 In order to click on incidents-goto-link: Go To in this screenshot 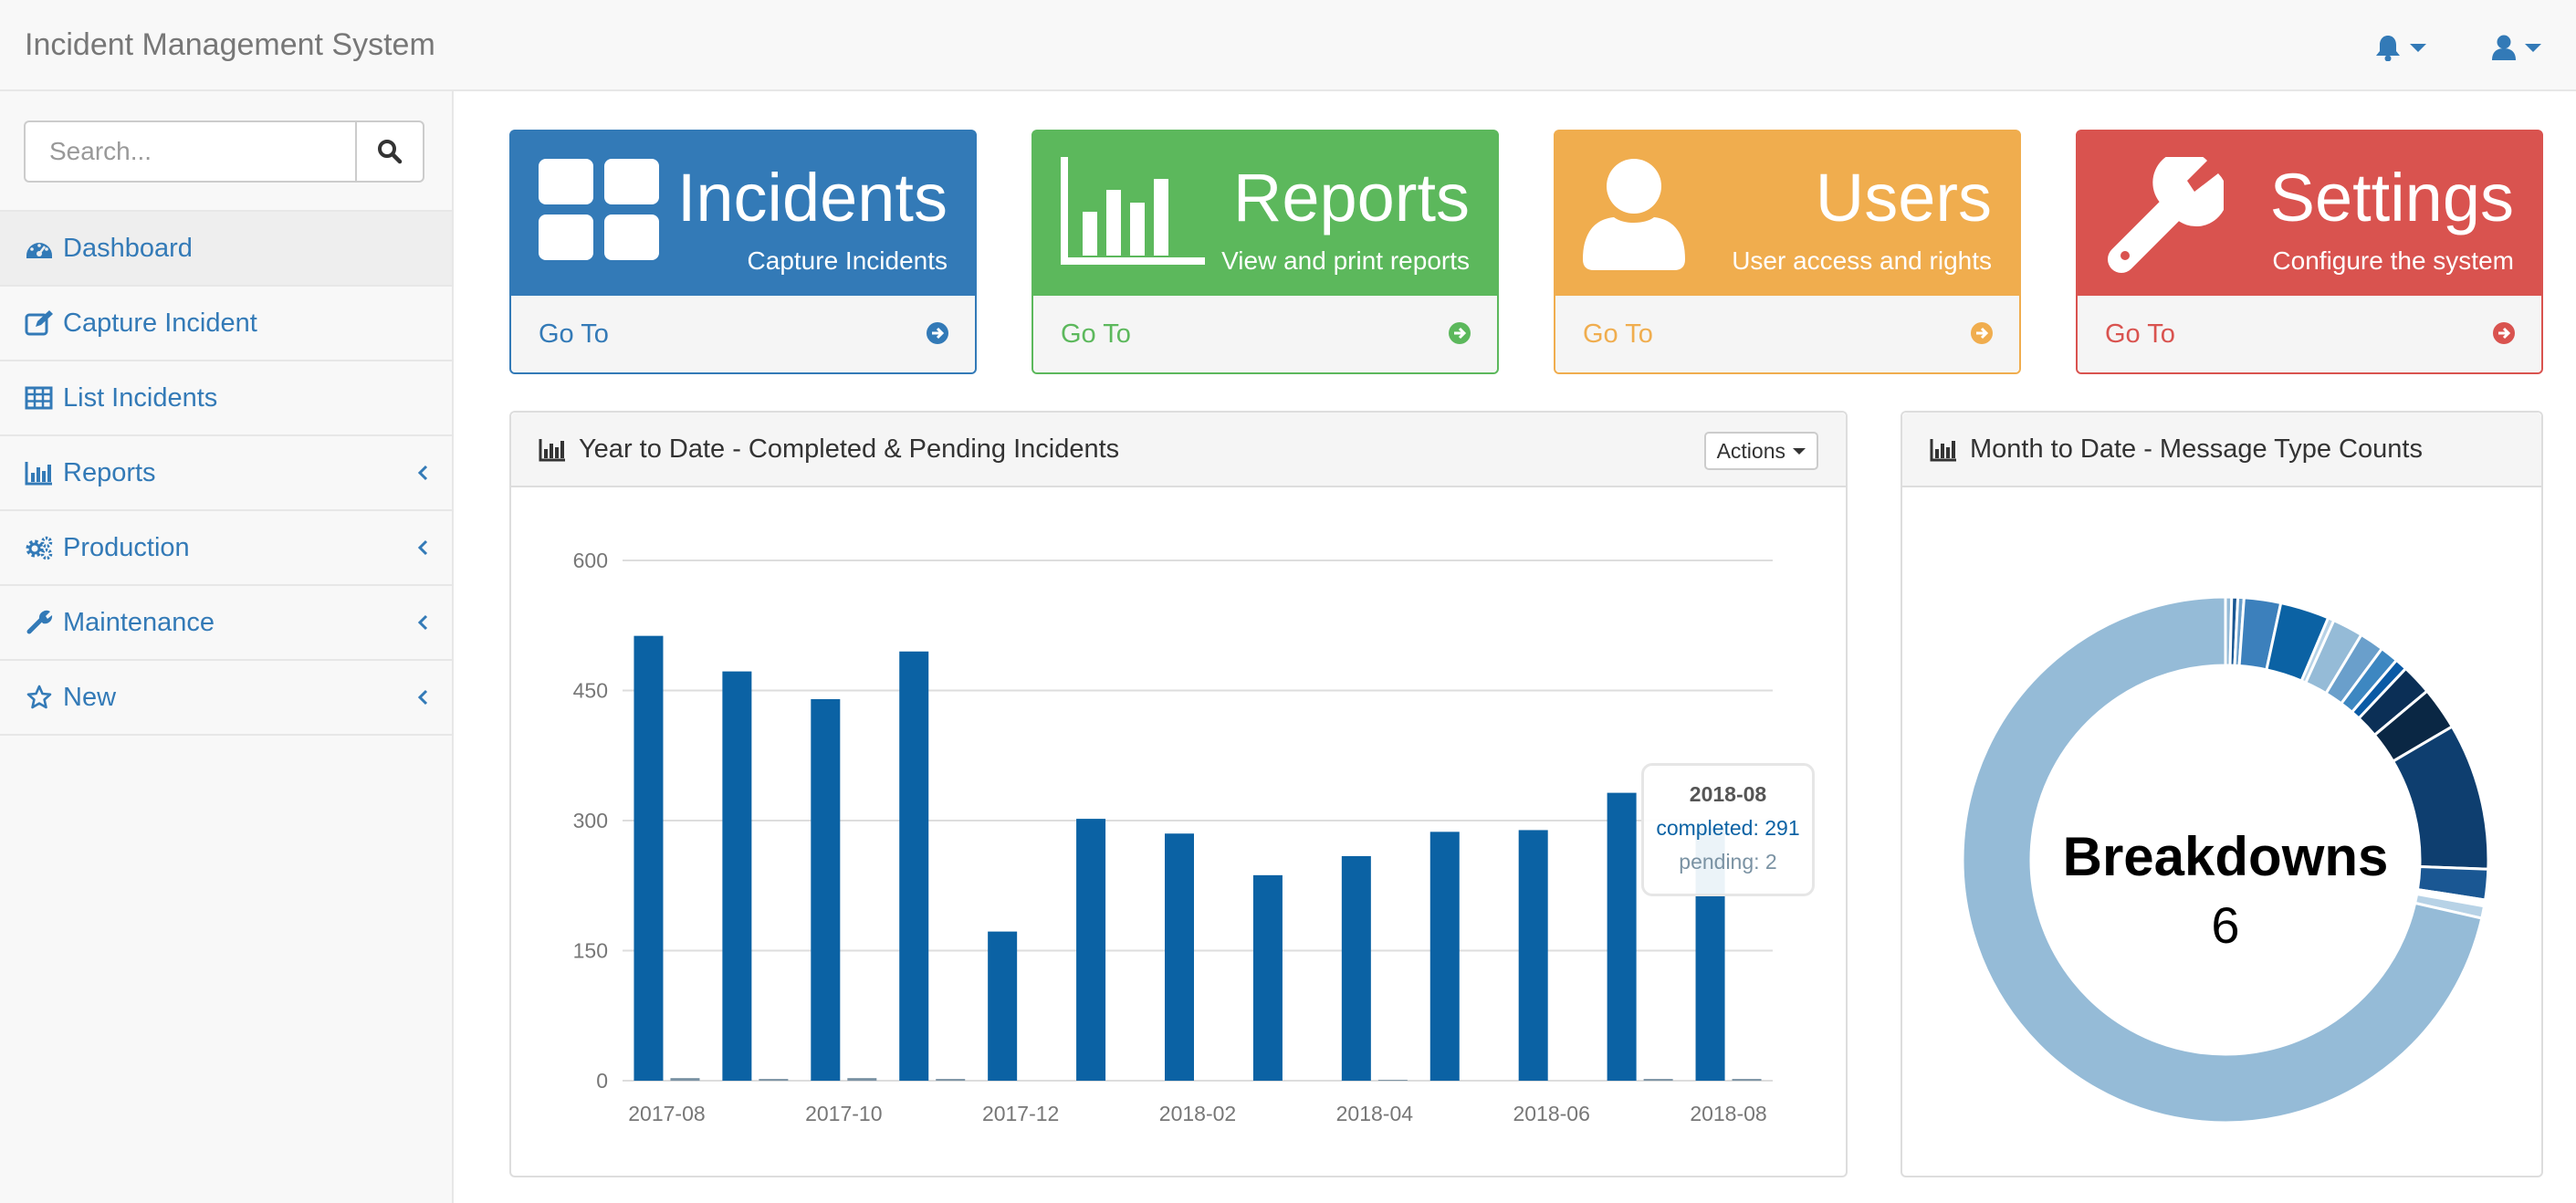, I will do `click(743, 334)`.